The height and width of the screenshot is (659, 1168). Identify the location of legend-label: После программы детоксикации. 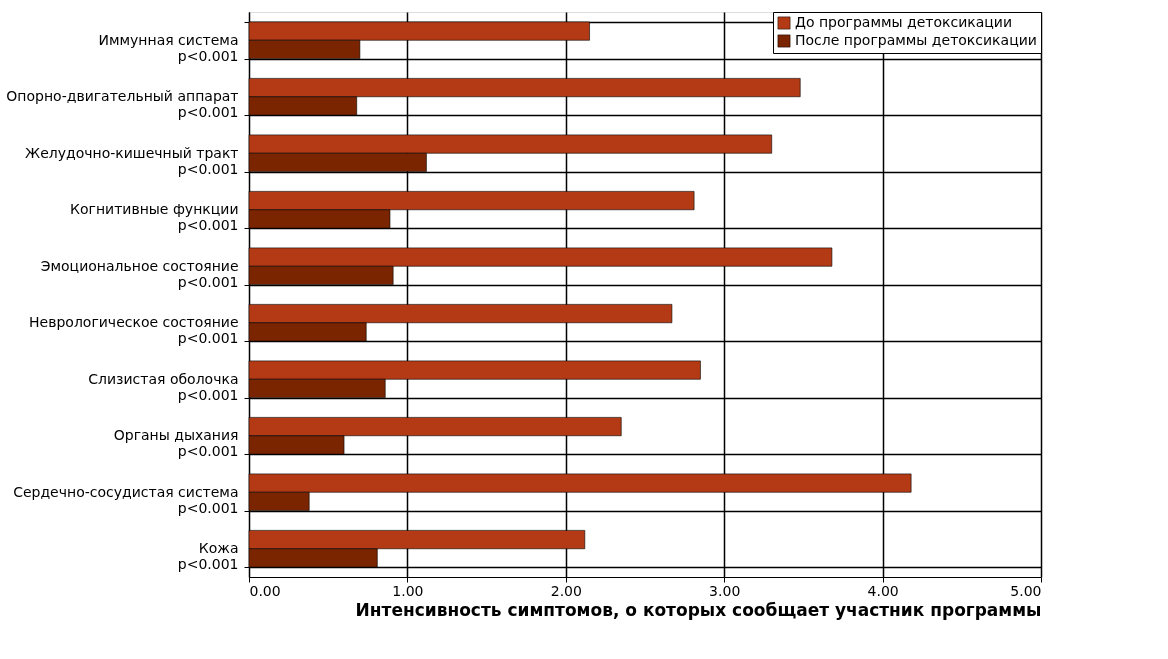
(916, 40).